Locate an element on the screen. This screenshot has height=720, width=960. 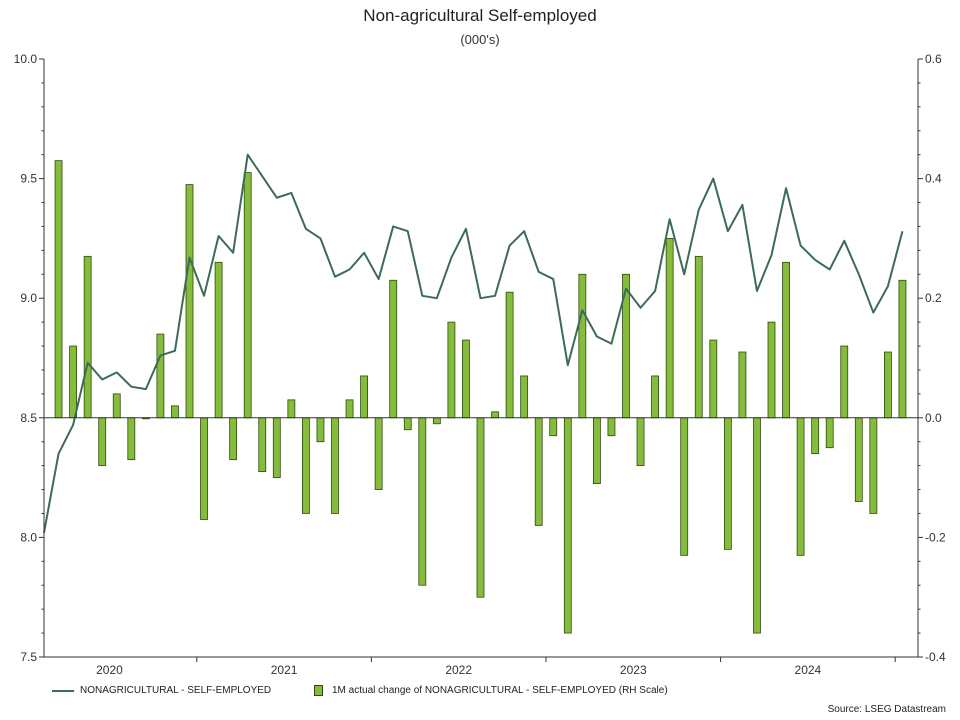
left-tick-label: 10.0 is located at coordinates (26, 59).